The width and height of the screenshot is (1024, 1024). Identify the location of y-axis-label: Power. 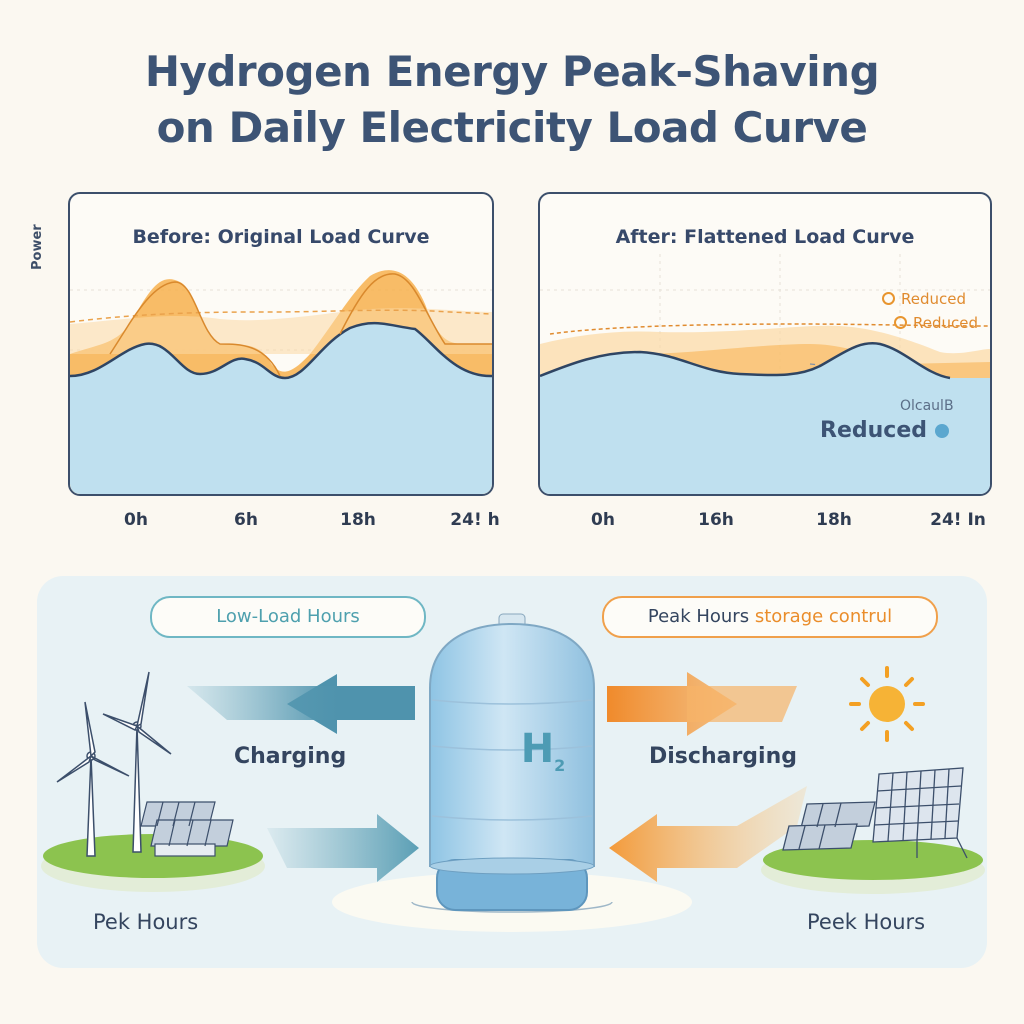
(37, 247).